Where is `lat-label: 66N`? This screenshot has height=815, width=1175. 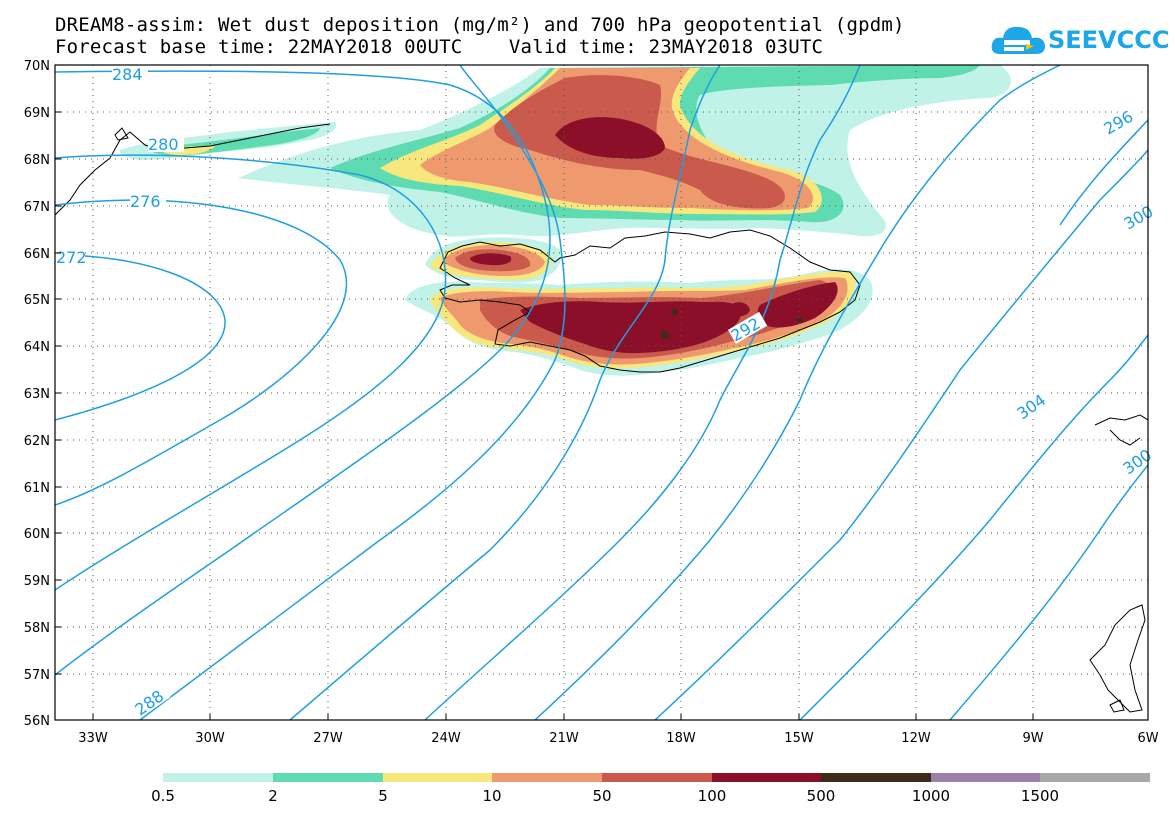 lat-label: 66N is located at coordinates (37, 254).